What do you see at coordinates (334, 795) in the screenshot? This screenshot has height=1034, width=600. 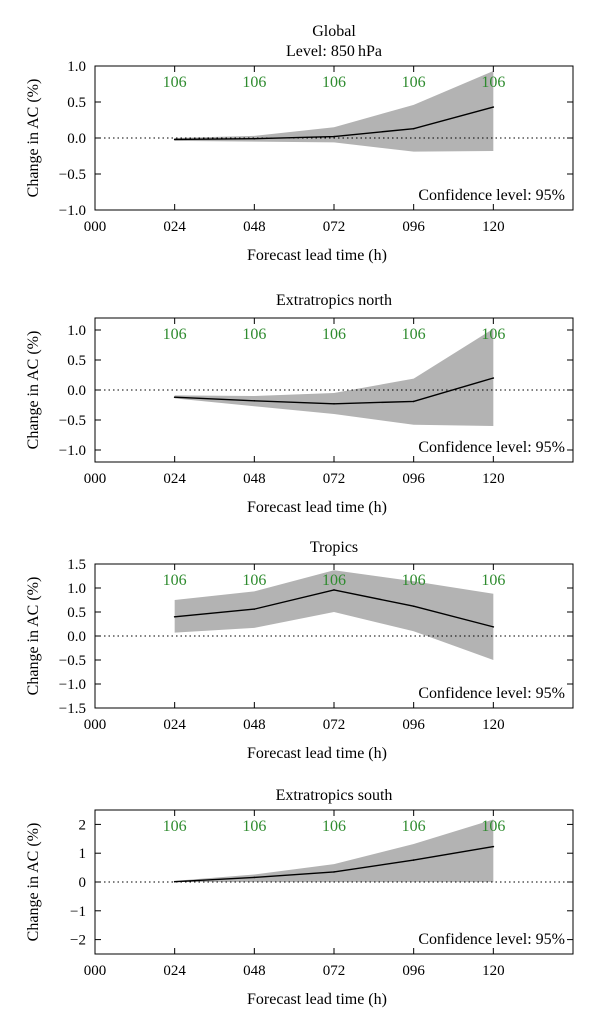 I see `chart-title: Extratropics south` at bounding box center [334, 795].